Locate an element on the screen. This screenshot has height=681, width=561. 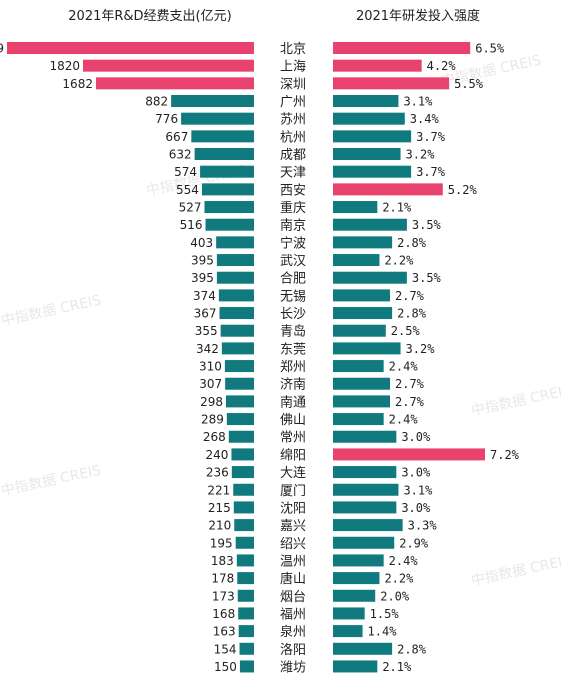
rd-spend-value-label: 298 is located at coordinates (211, 402).